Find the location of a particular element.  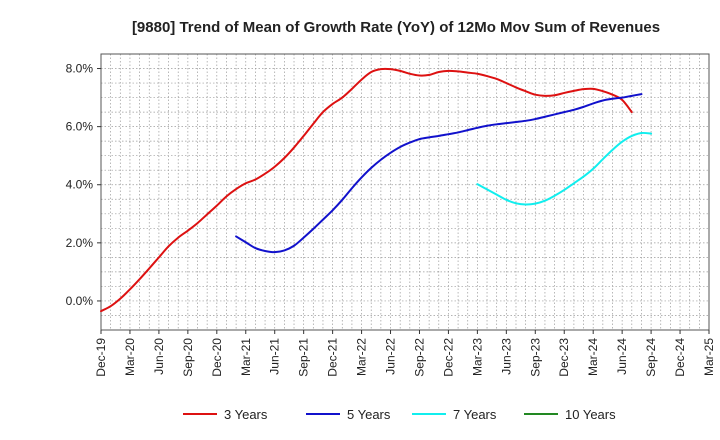

x-tick-label: Jun-20 is located at coordinates (159, 356).